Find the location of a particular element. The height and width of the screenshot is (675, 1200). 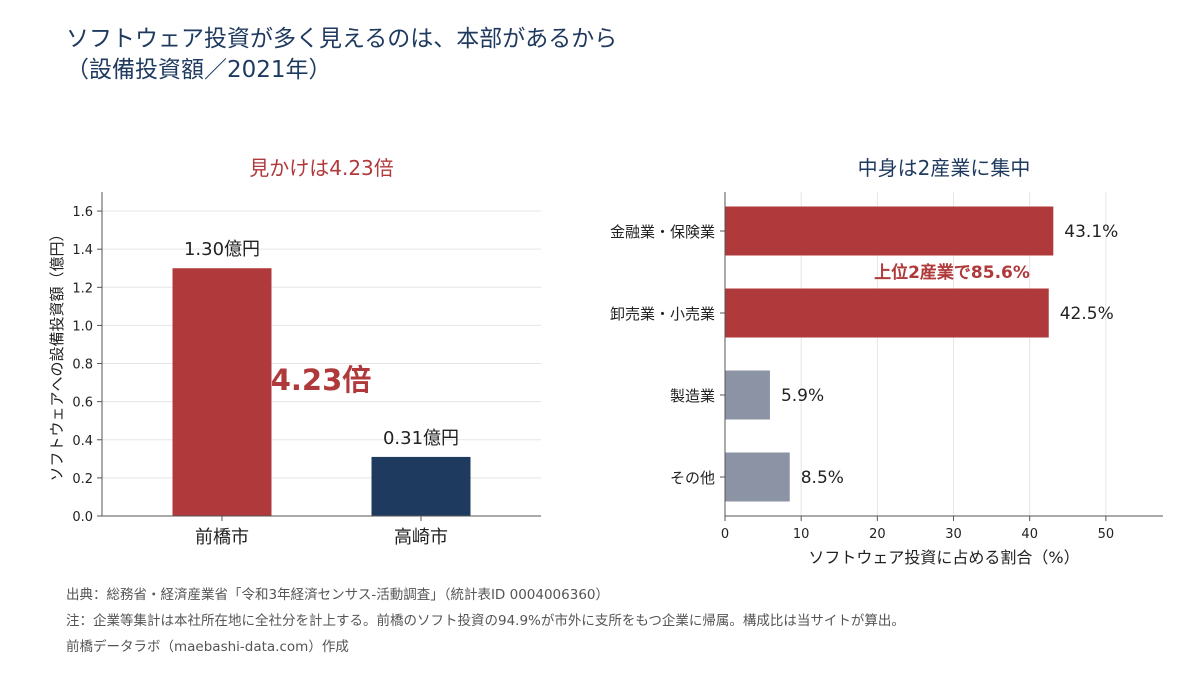

bar-value-label: 1.30億円 is located at coordinates (222, 249).